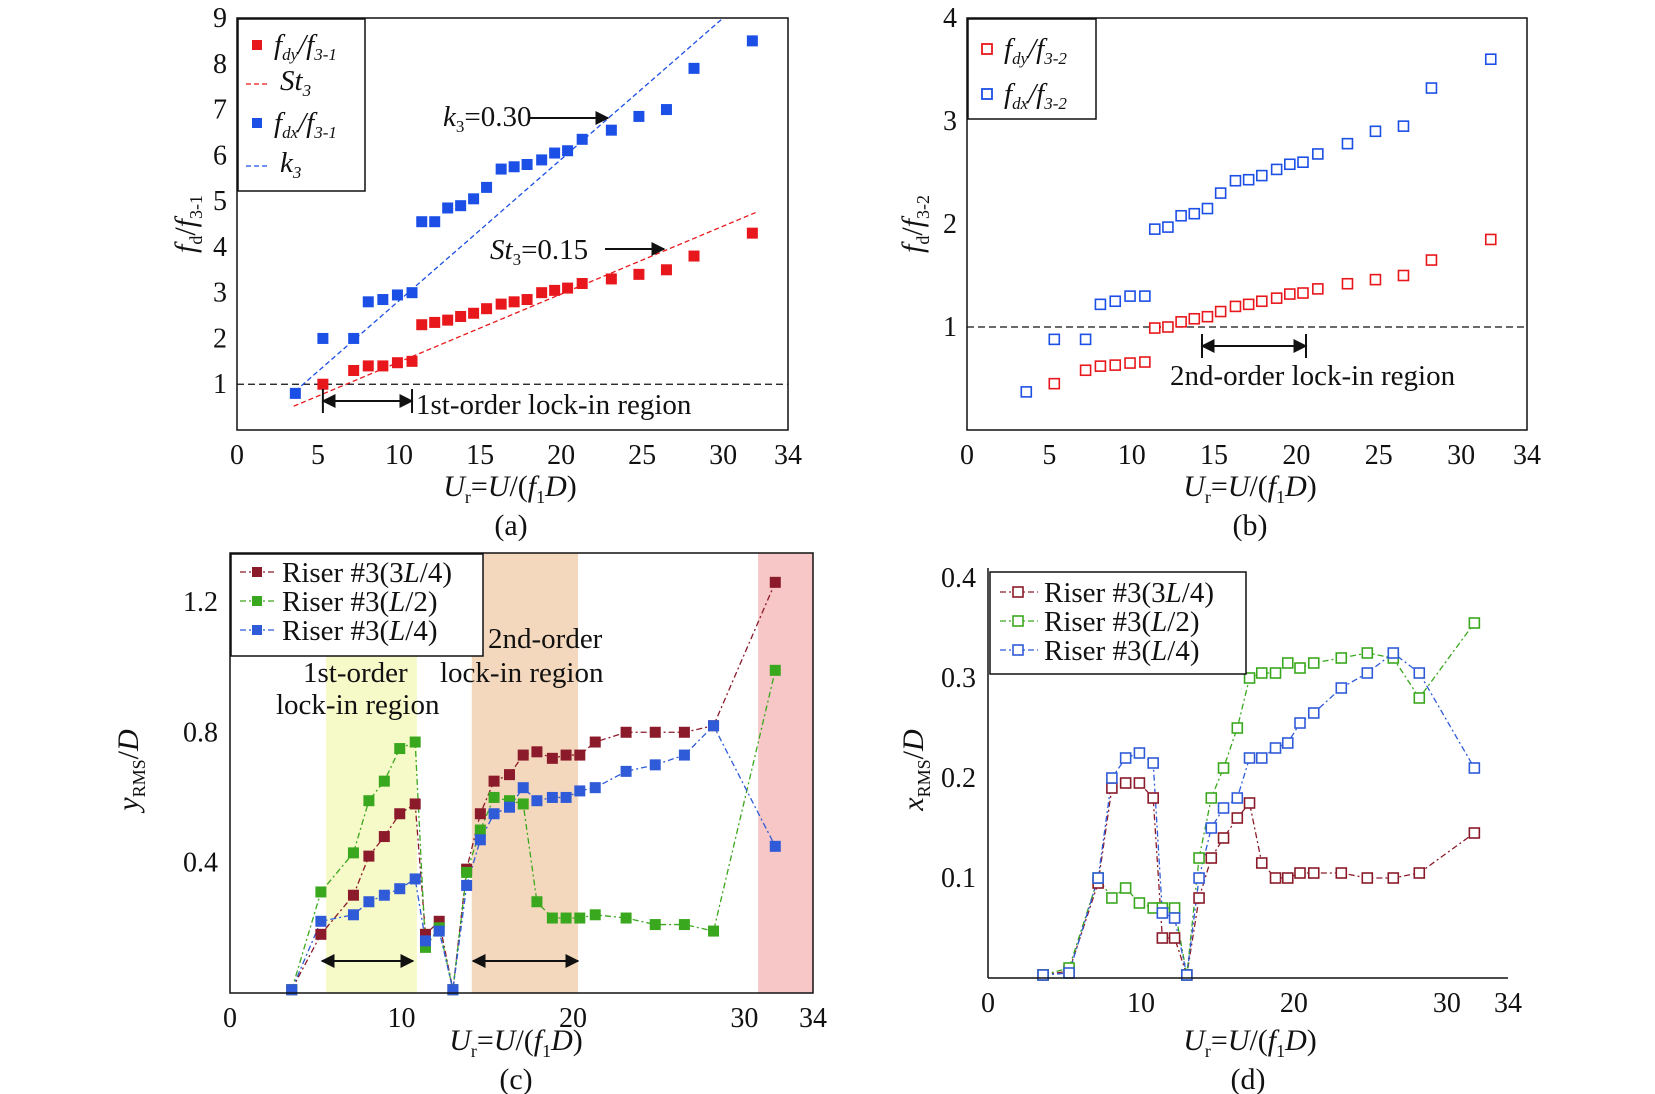  I want to click on y-tick-label: 0.8, so click(200, 732).